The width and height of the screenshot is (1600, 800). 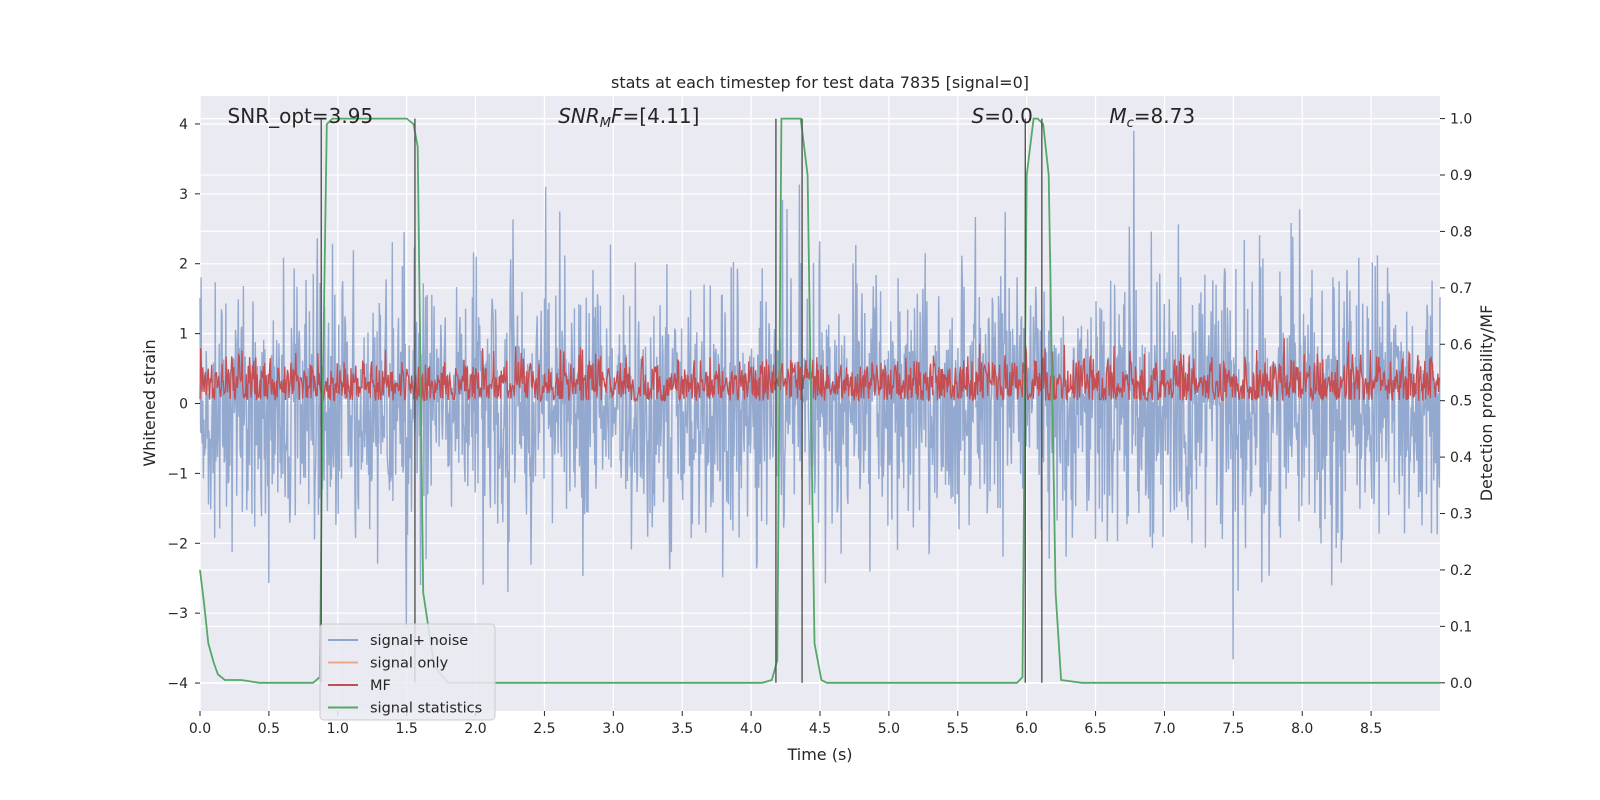 What do you see at coordinates (1461, 571) in the screenshot?
I see `y-right-tick-label-8: 0.2` at bounding box center [1461, 571].